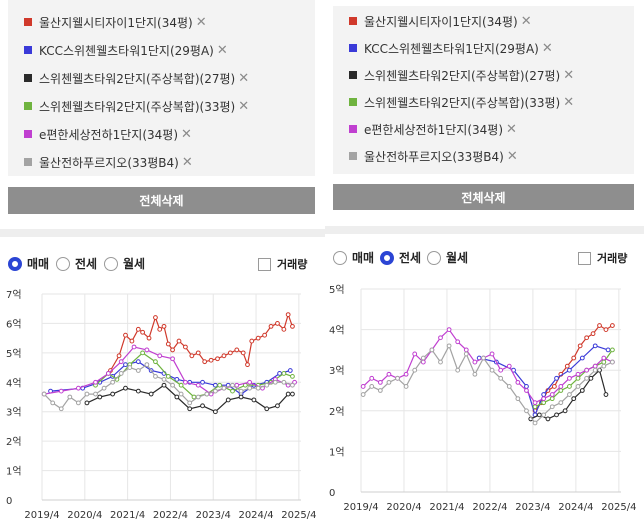 This screenshot has height=519, width=644. I want to click on checkbox-box, so click(264, 264).